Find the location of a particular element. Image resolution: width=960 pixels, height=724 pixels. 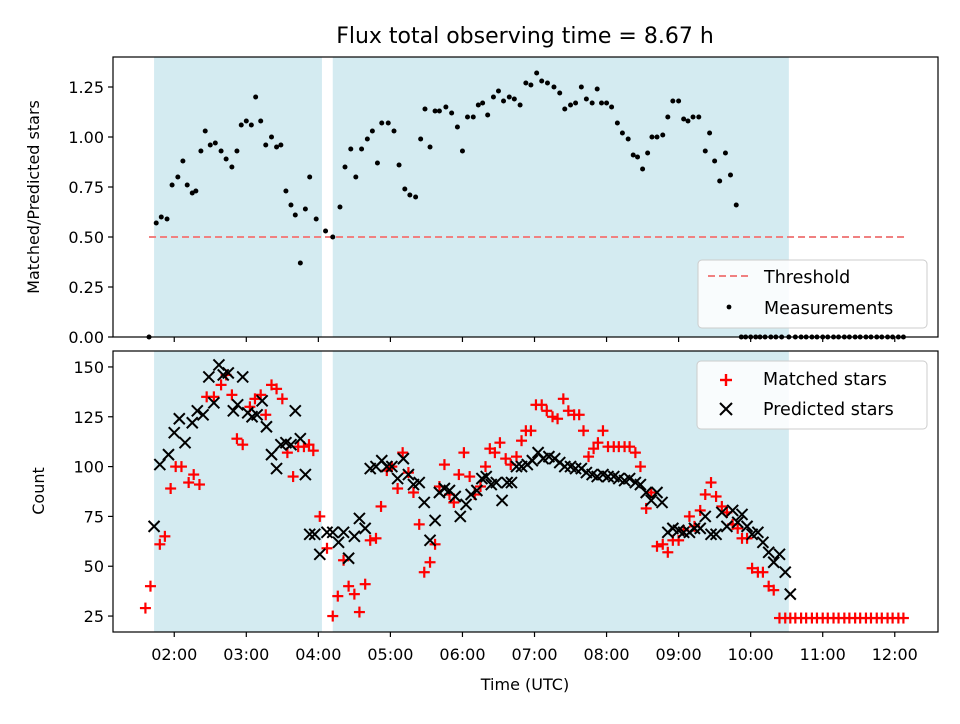

y-tick-label: 0.00 is located at coordinates (86, 337).